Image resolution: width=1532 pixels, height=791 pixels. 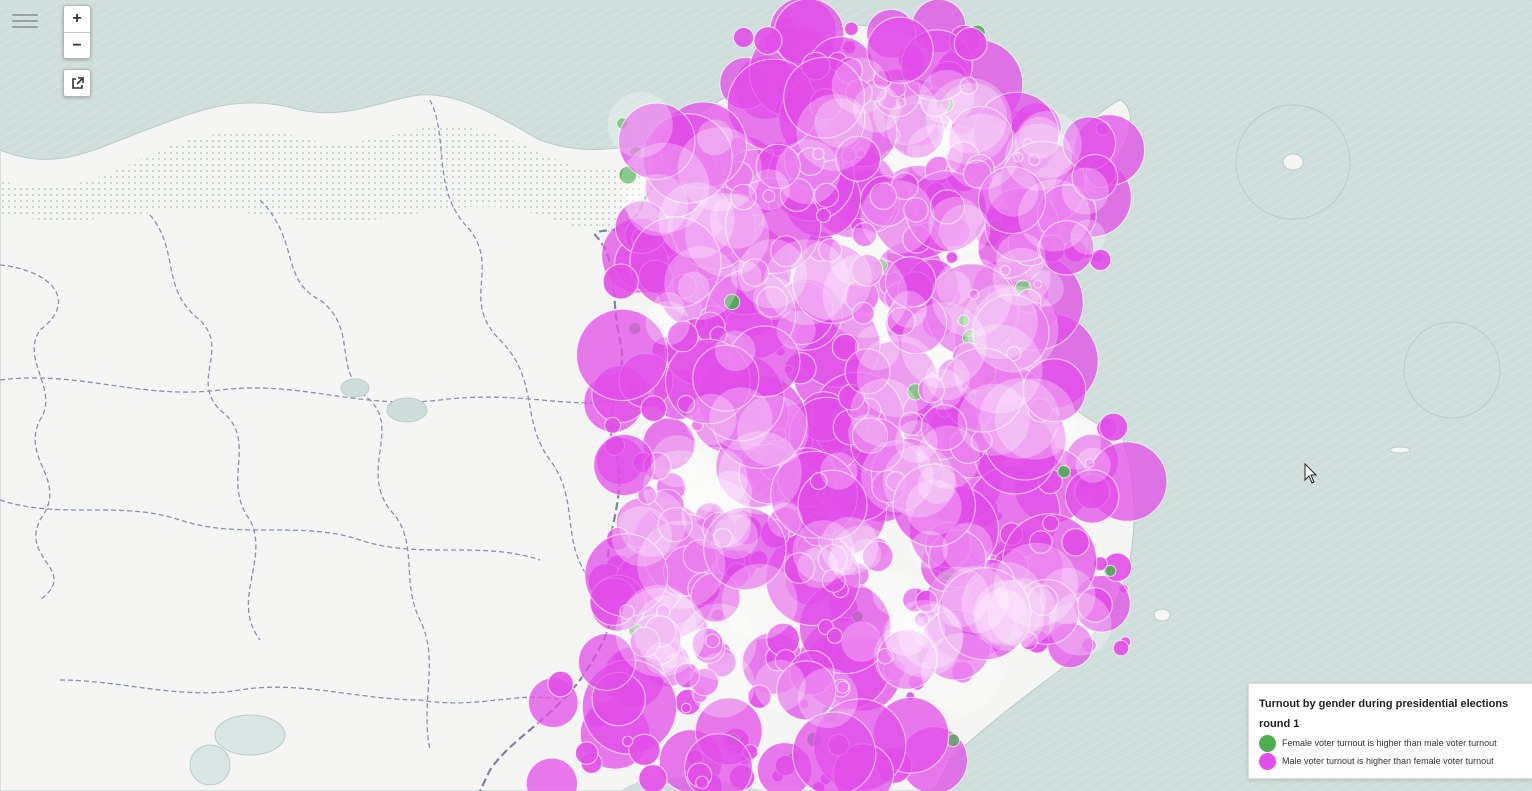 I want to click on menu-button, so click(x=25, y=20).